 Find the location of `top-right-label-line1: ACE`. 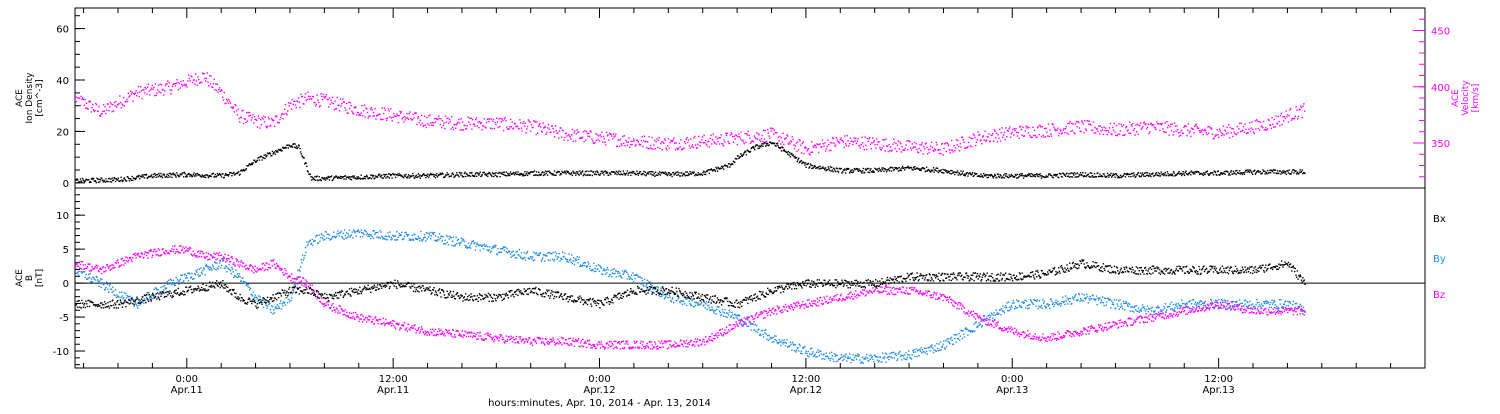

top-right-label-line1: ACE is located at coordinates (1456, 98).